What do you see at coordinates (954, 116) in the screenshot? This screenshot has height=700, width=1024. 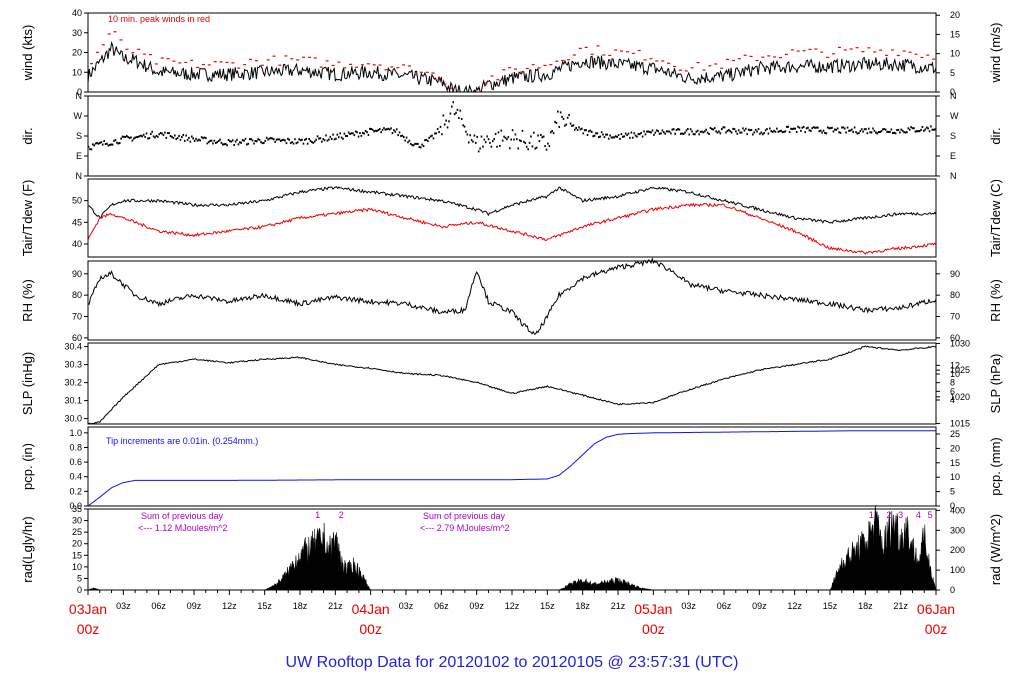 I see `dir-right-tick-label: W` at bounding box center [954, 116].